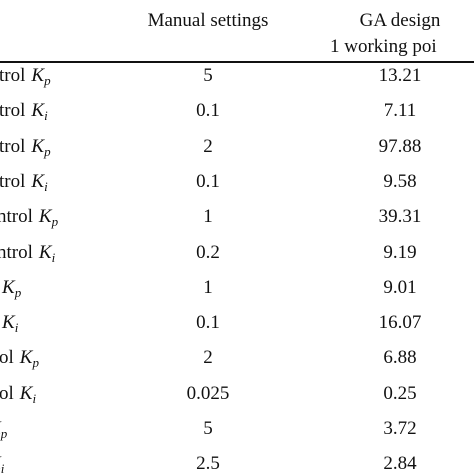 The width and height of the screenshot is (474, 476). Describe the element at coordinates (400, 323) in the screenshot. I see `cell: 16.07` at that location.